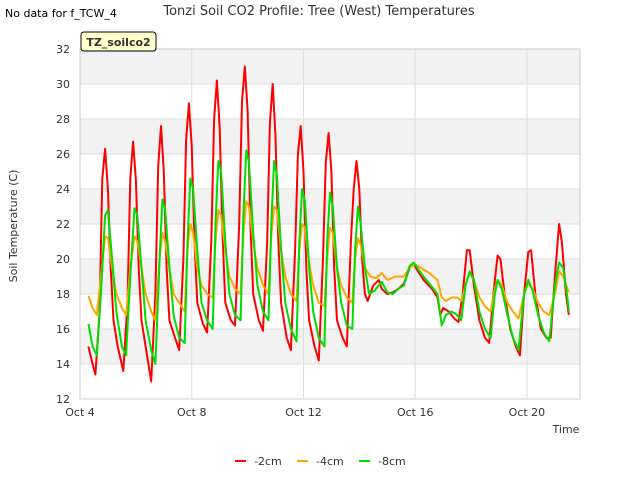  I want to click on legend-label: -8cm, so click(392, 461).